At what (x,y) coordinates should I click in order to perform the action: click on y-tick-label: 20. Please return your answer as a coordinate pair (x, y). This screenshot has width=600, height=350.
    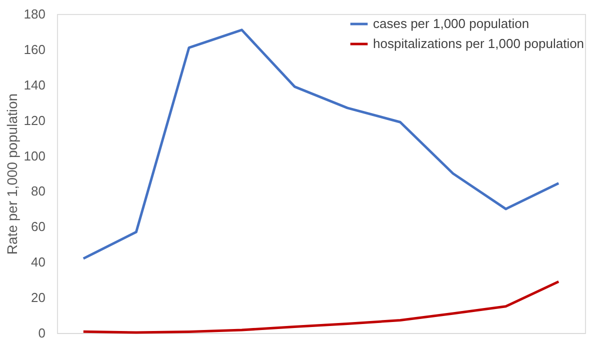
    Looking at the image, I should click on (38, 298).